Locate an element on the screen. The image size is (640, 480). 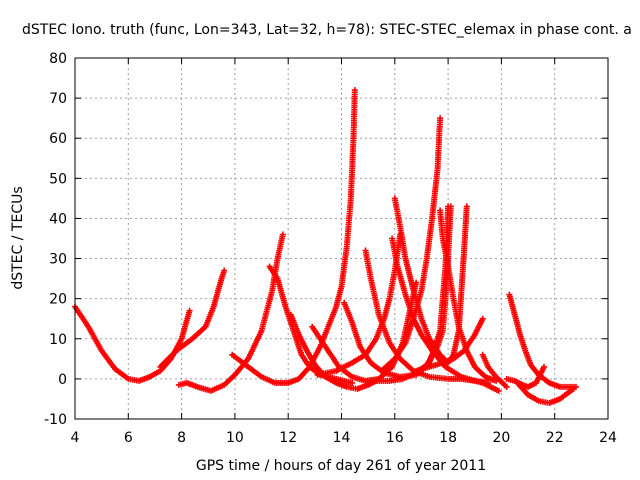
y-tick-label: 40 is located at coordinates (58, 219).